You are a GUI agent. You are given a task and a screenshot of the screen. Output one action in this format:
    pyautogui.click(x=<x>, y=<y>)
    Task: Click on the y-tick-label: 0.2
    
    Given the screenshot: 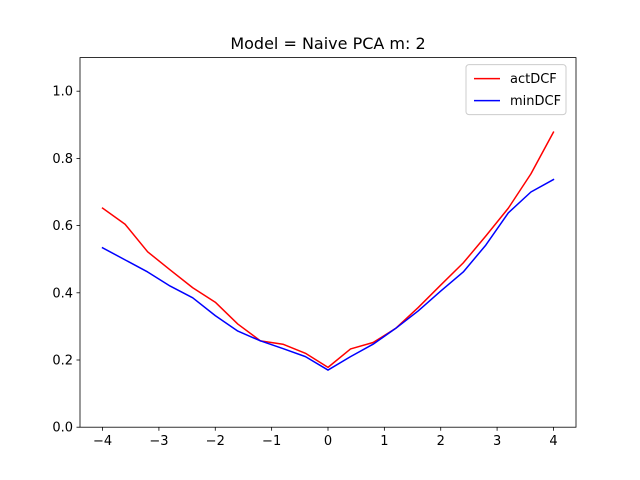 What is the action you would take?
    pyautogui.click(x=62, y=361)
    